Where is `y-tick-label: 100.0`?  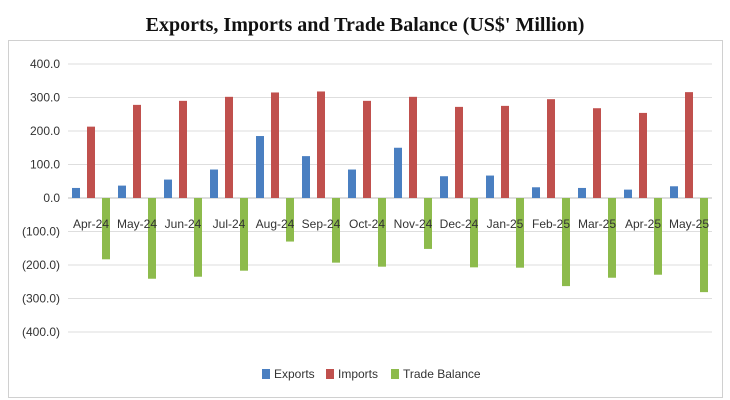 y-tick-label: 100.0 is located at coordinates (45, 165).